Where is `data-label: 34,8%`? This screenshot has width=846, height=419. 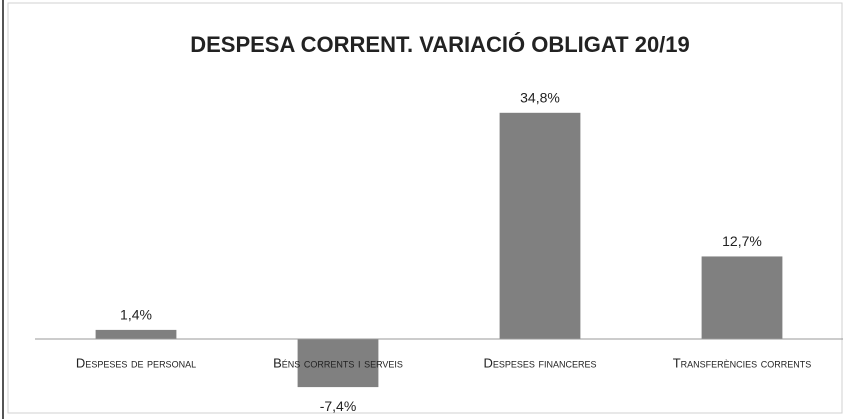 data-label: 34,8% is located at coordinates (540, 98).